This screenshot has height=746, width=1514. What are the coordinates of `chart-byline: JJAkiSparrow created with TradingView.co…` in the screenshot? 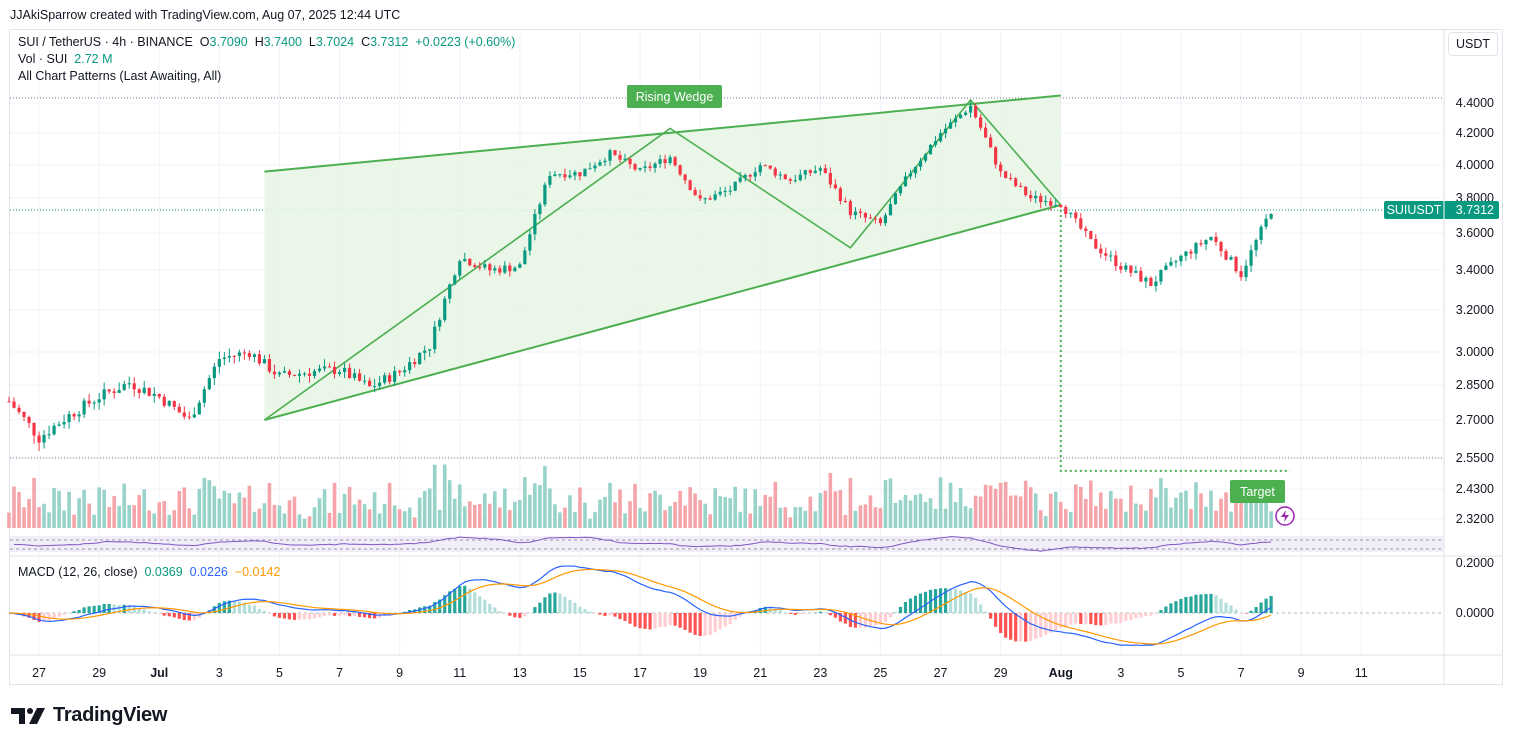 It's located at (205, 15).